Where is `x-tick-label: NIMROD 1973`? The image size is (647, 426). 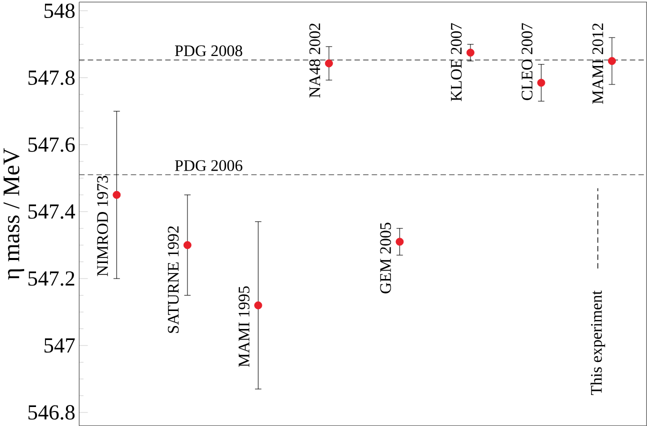 x-tick-label: NIMROD 1973 is located at coordinates (102, 226).